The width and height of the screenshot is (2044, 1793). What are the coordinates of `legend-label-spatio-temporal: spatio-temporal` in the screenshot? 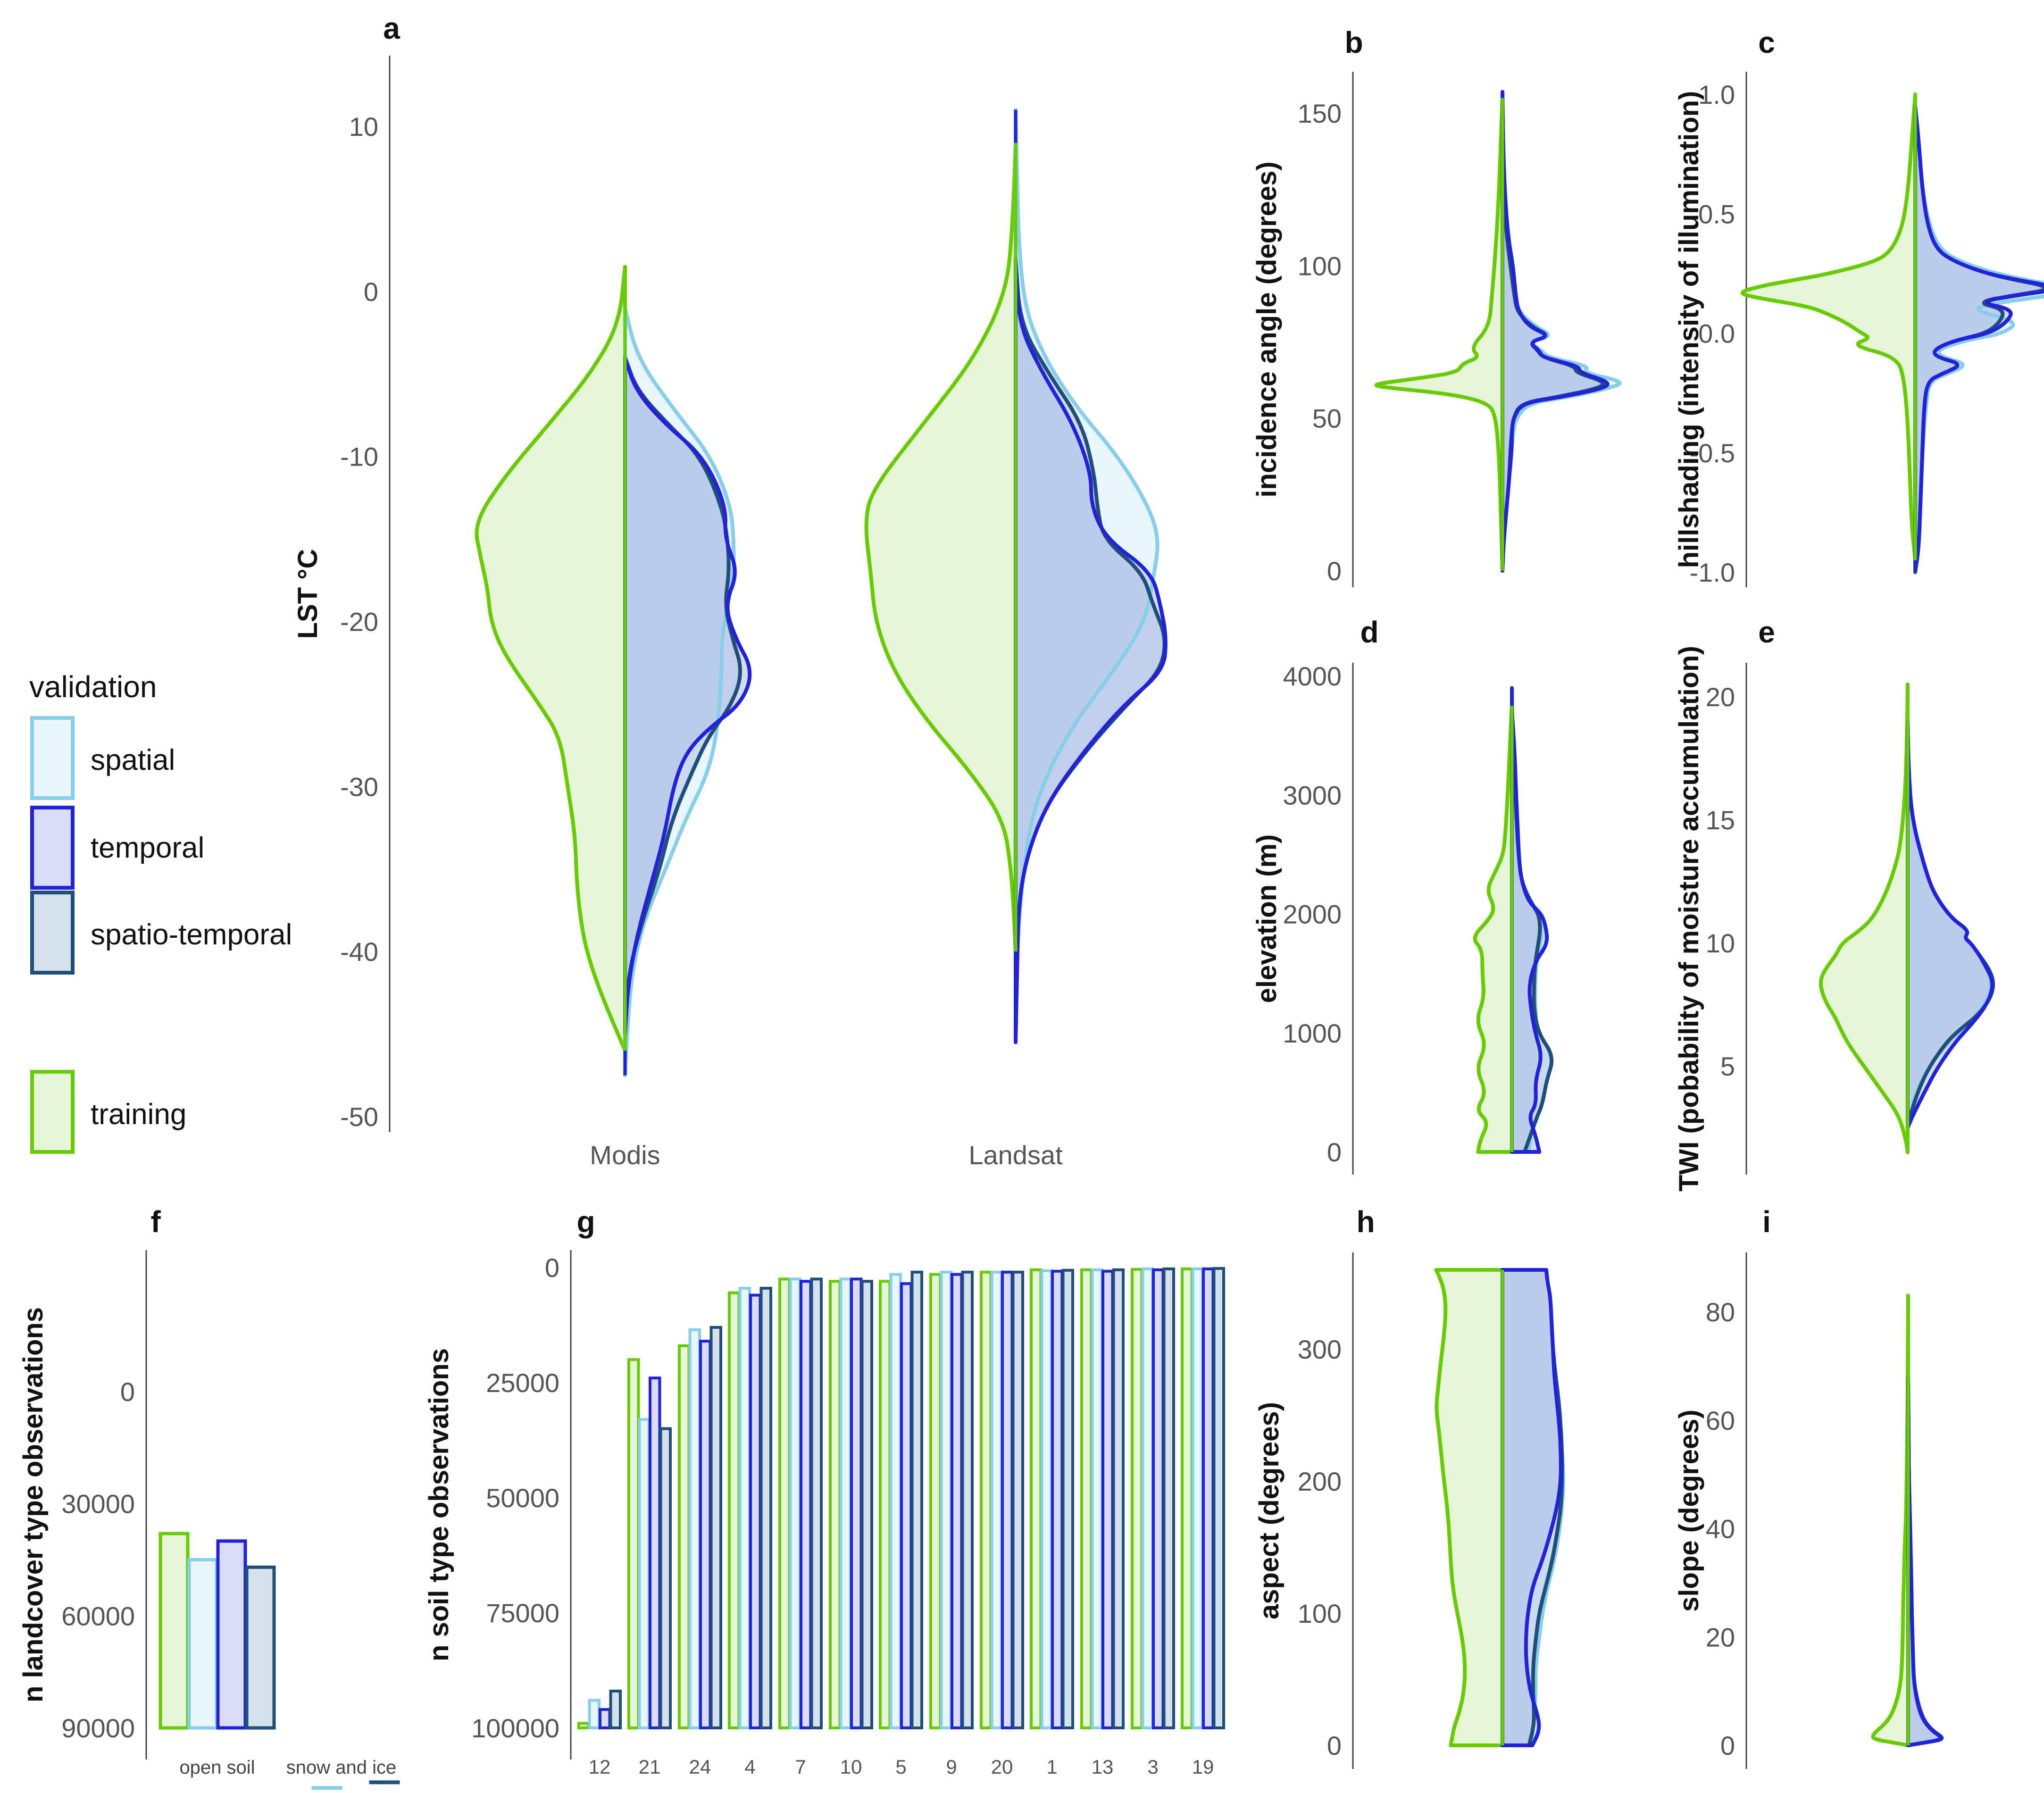 It's located at (192, 934).